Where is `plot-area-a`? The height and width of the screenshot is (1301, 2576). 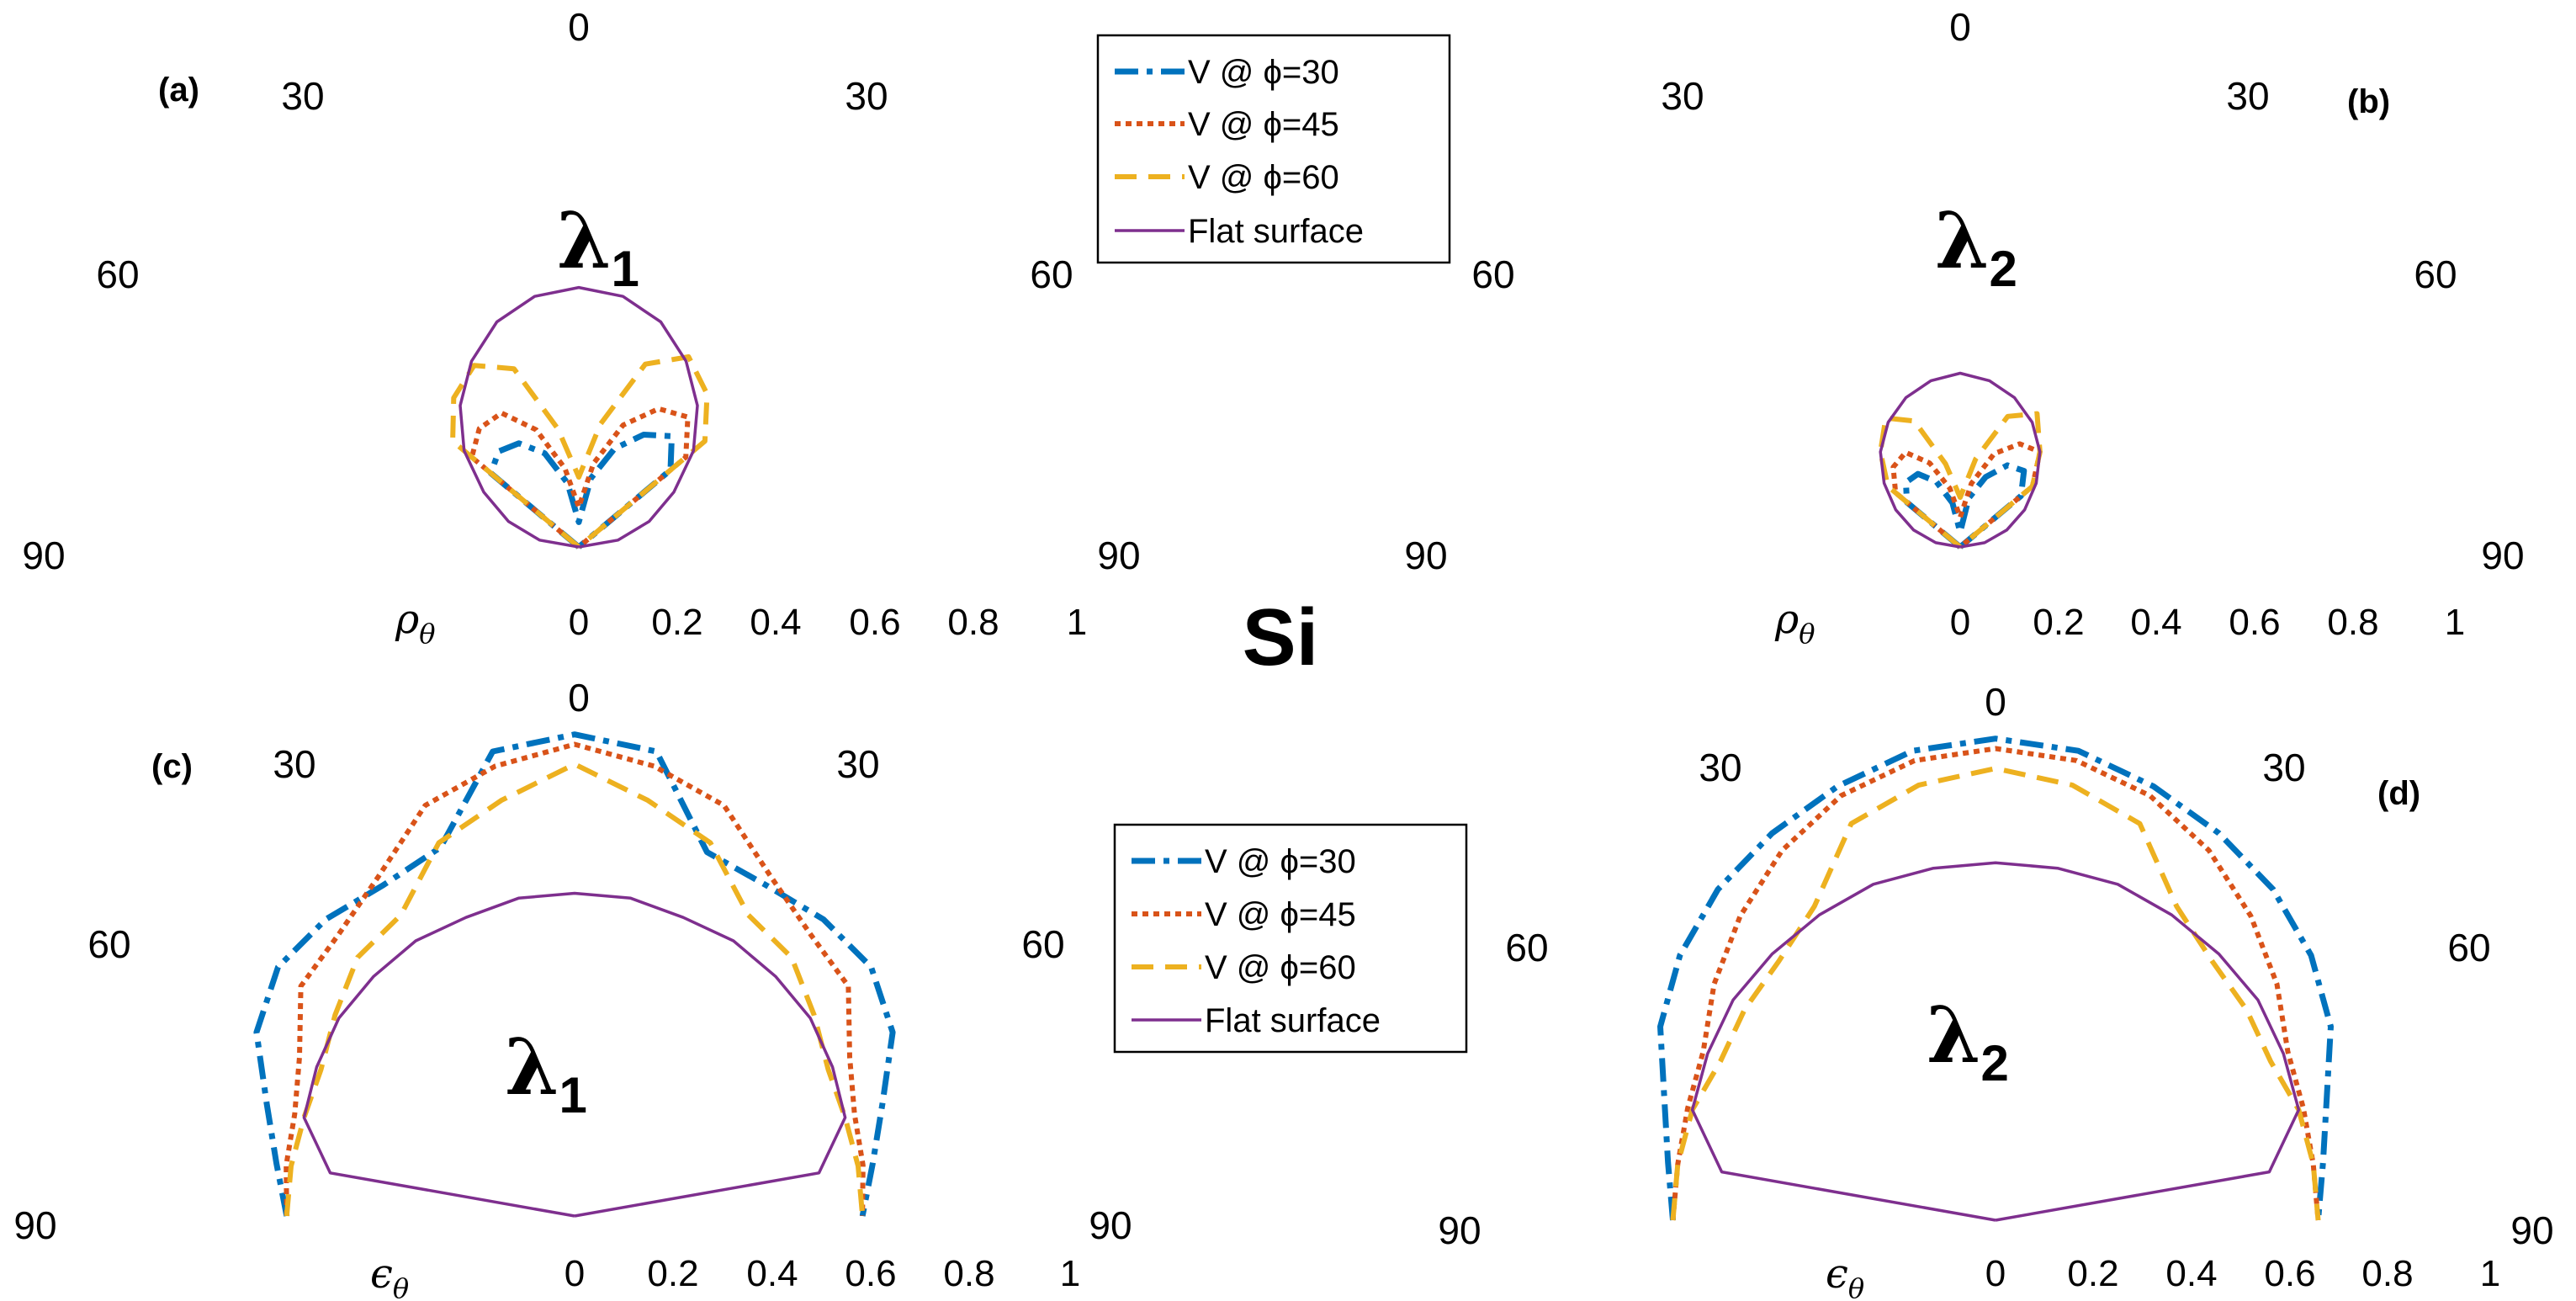 plot-area-a is located at coordinates (580, 418).